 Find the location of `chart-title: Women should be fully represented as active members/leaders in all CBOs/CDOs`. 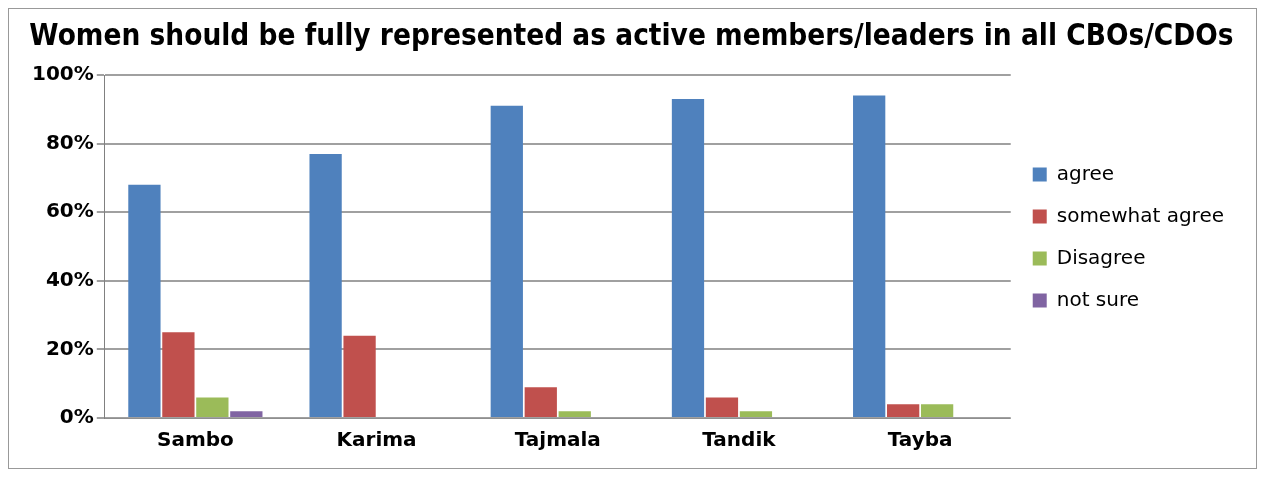

chart-title: Women should be fully represented as active members/leaders in all CBOs/CDOs is located at coordinates (631, 35).